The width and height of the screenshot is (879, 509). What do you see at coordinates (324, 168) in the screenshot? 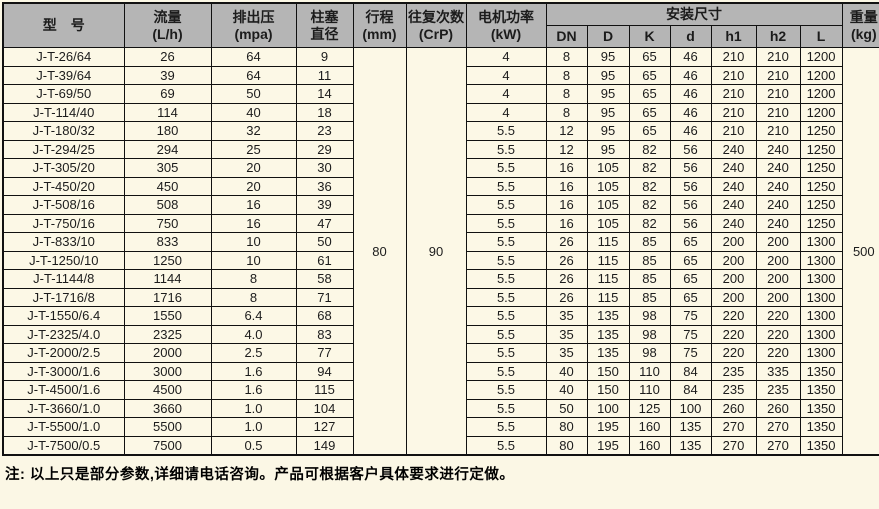
I see `cell-diameter: 30` at bounding box center [324, 168].